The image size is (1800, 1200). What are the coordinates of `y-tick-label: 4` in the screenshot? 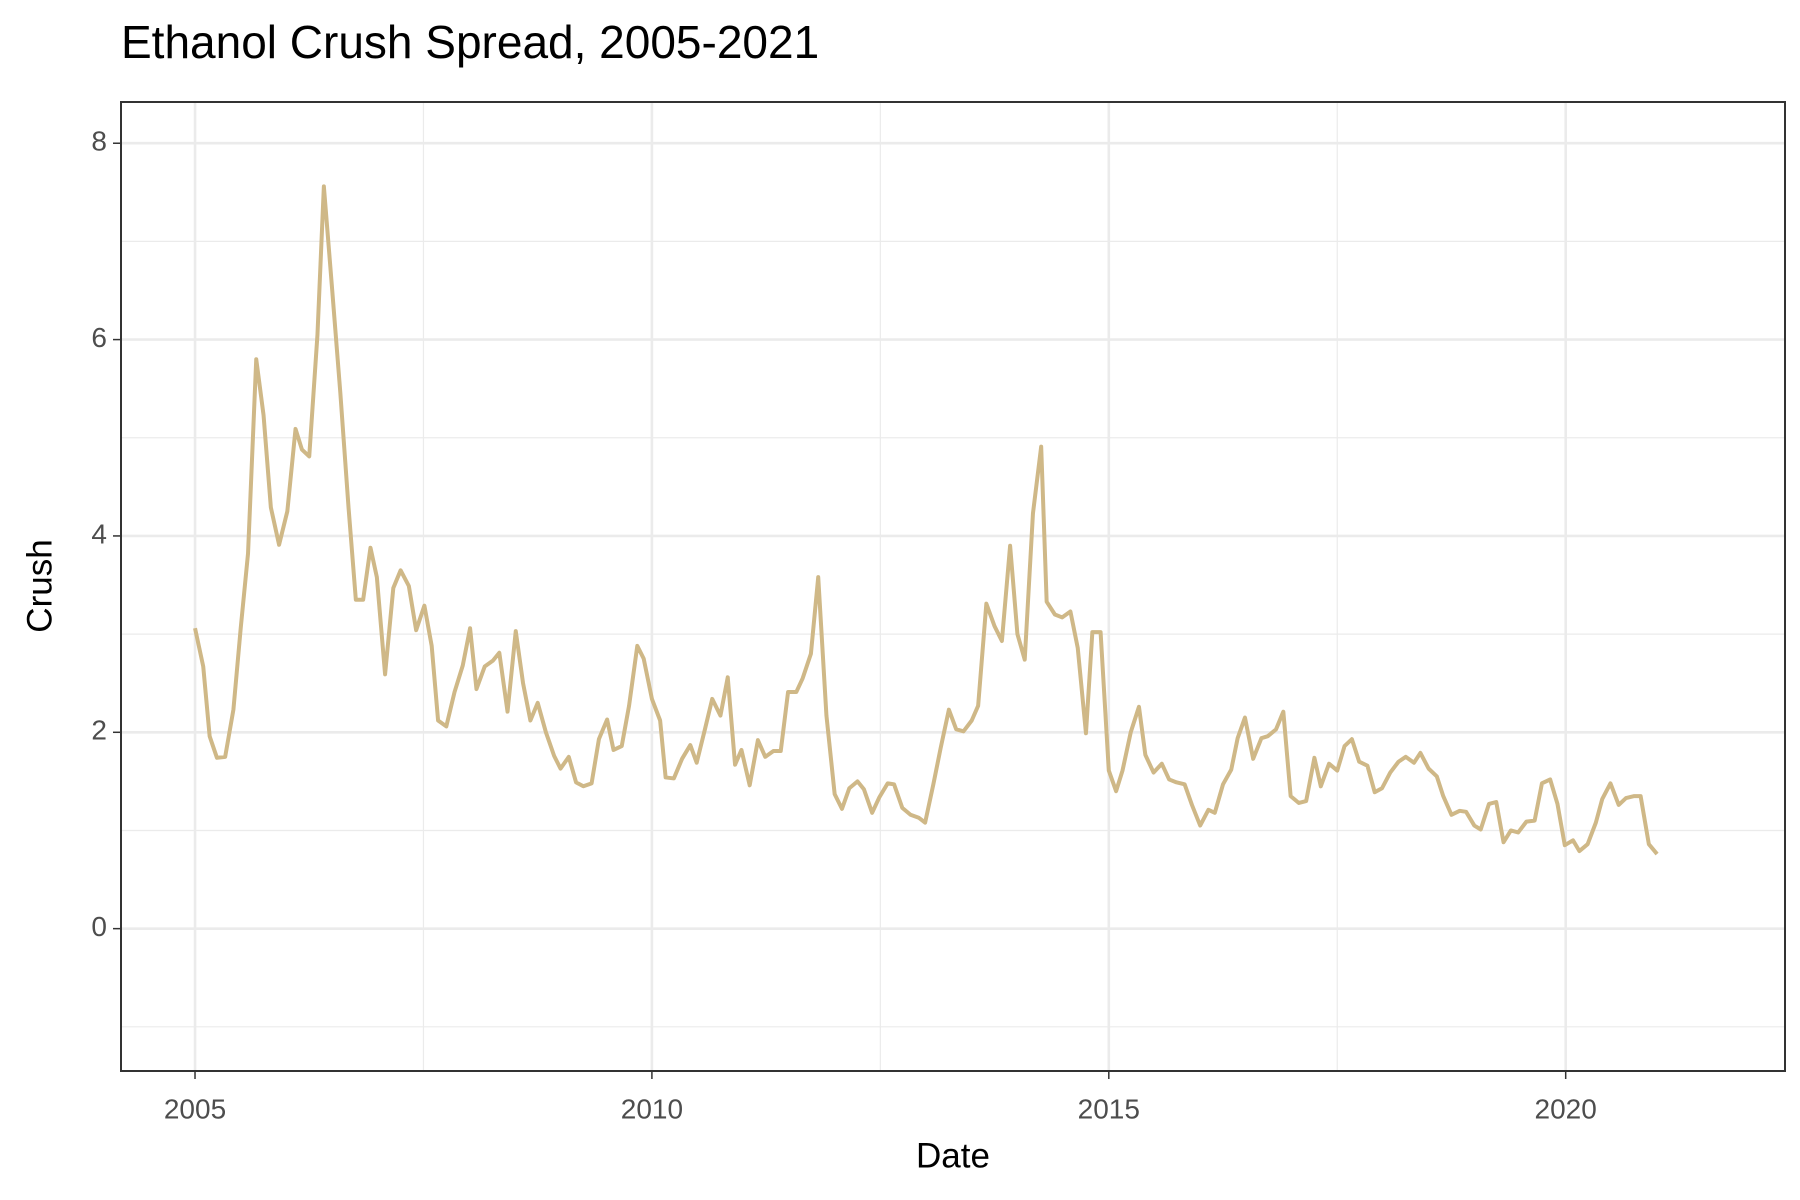 It's located at (99, 533).